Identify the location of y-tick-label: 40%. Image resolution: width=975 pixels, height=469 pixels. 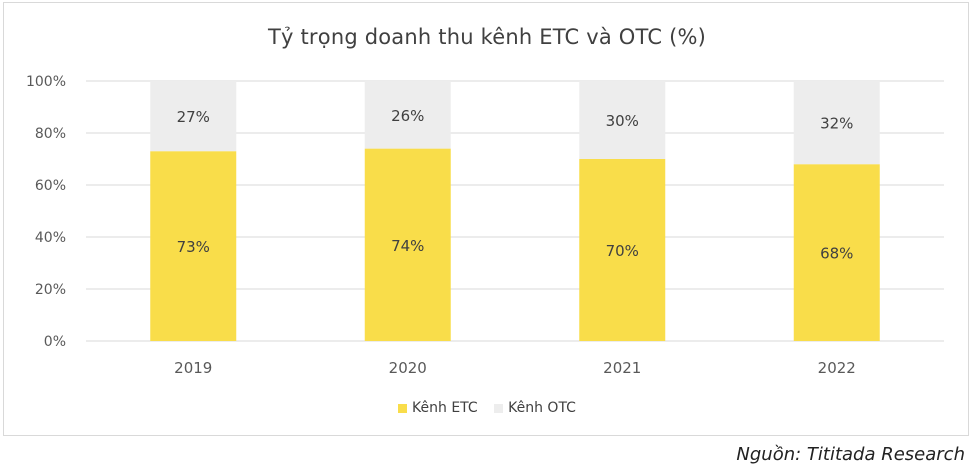
(50, 238).